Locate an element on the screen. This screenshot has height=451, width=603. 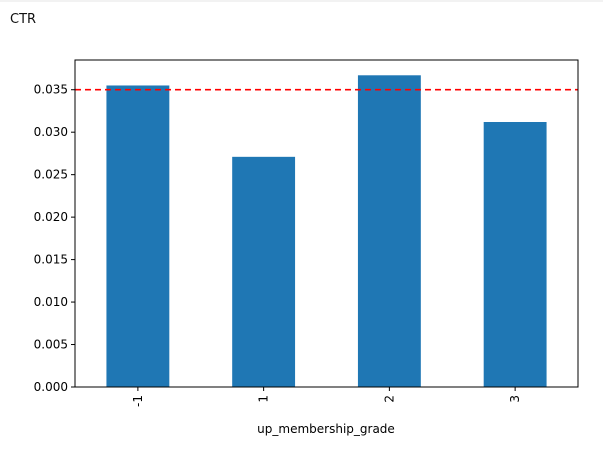
x-tick-label: 3 is located at coordinates (515, 399).